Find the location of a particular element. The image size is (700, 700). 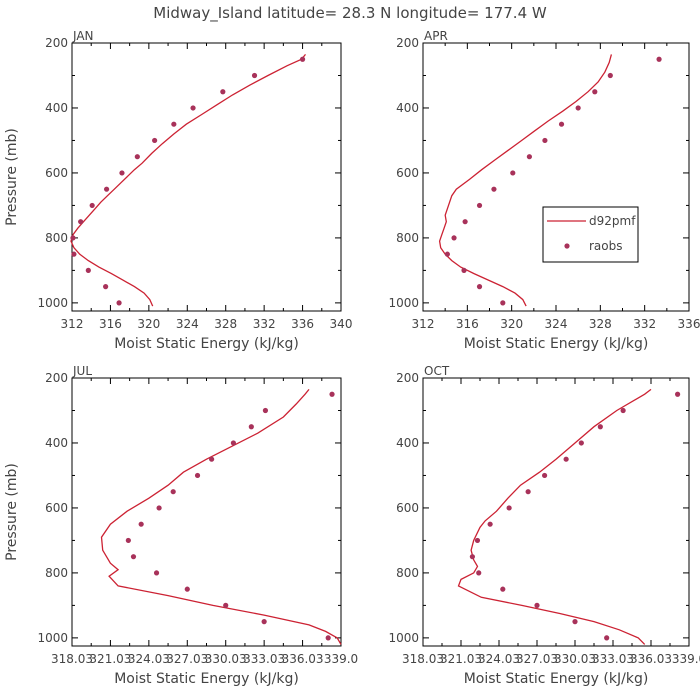

legend-label: d92pmf is located at coordinates (612, 221).